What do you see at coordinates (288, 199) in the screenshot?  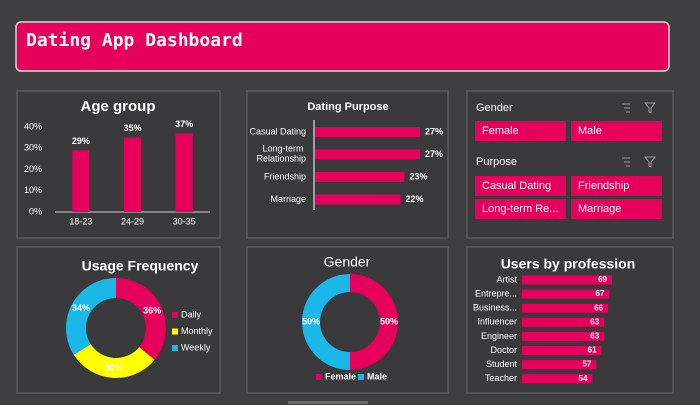 I see `category-label: Marriage` at bounding box center [288, 199].